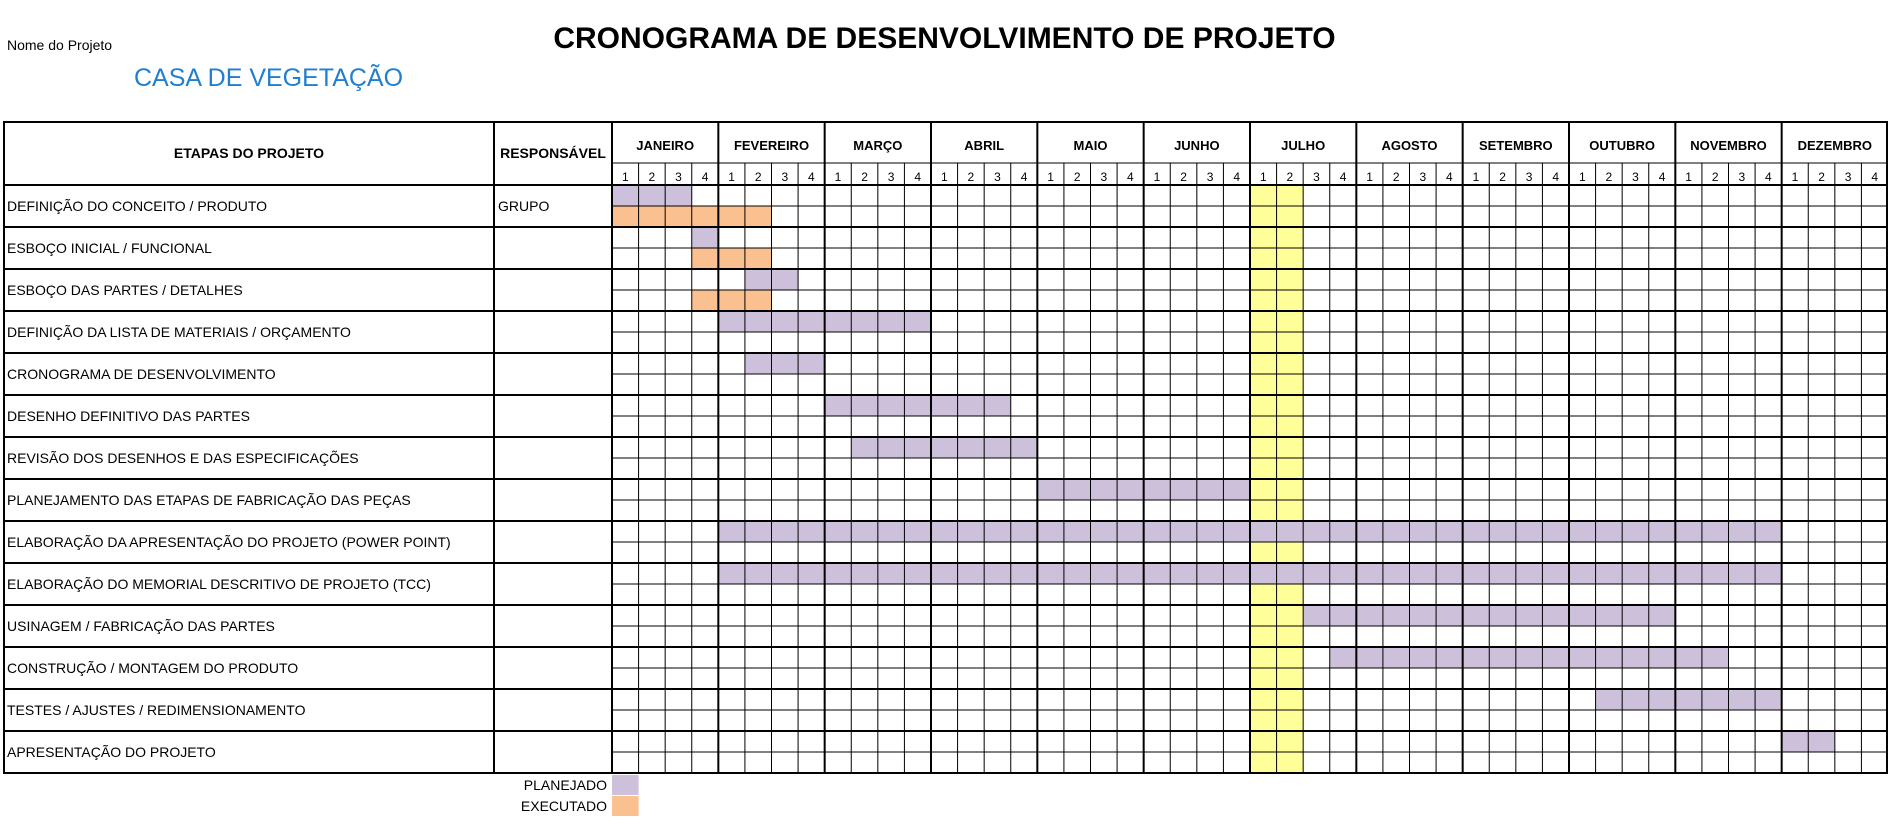 This screenshot has height=827, width=1889. Describe the element at coordinates (984, 145) in the screenshot. I see `month-label: ABRIL` at that location.